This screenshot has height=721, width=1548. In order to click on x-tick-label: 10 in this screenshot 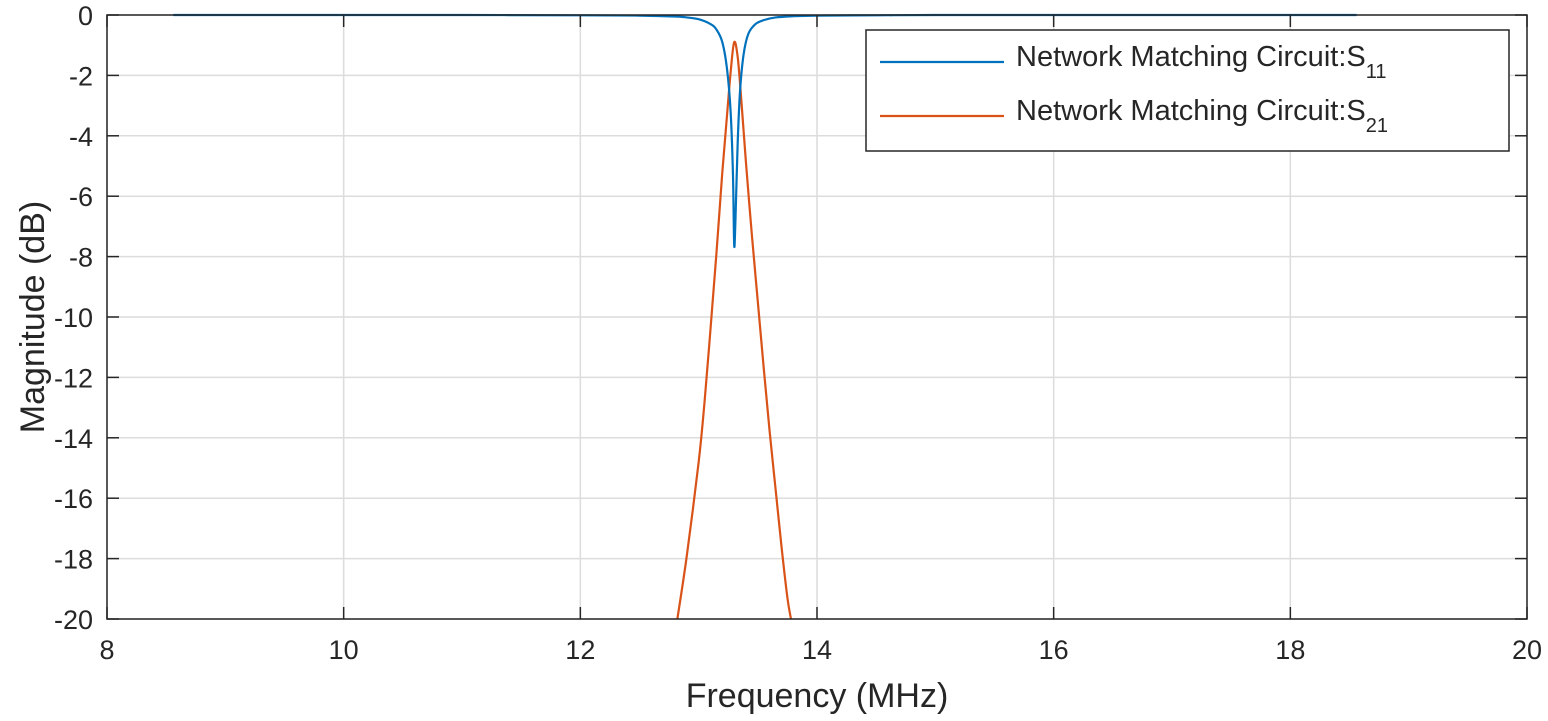, I will do `click(344, 650)`.